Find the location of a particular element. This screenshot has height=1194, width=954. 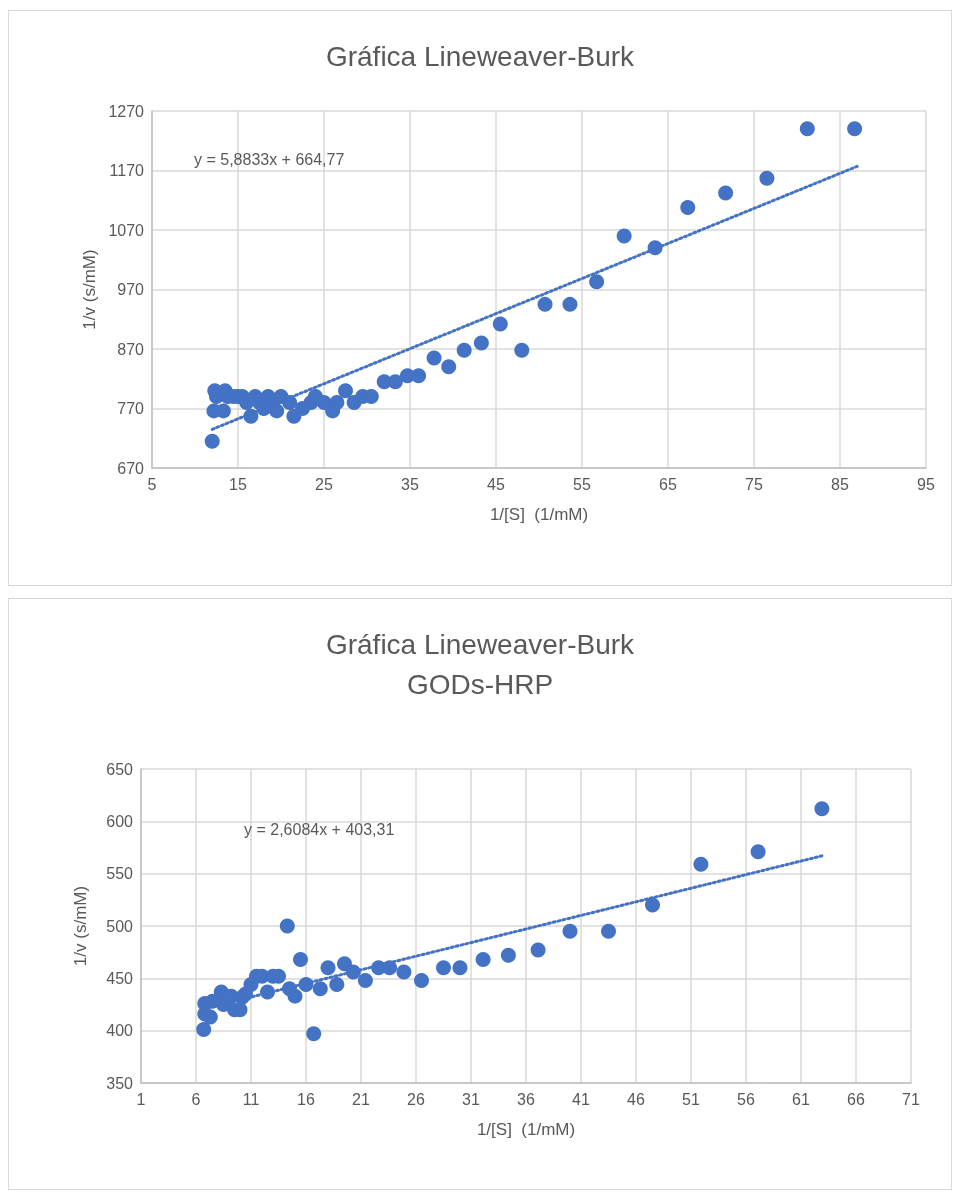

y-tick-label: 1270 is located at coordinates (126, 111).